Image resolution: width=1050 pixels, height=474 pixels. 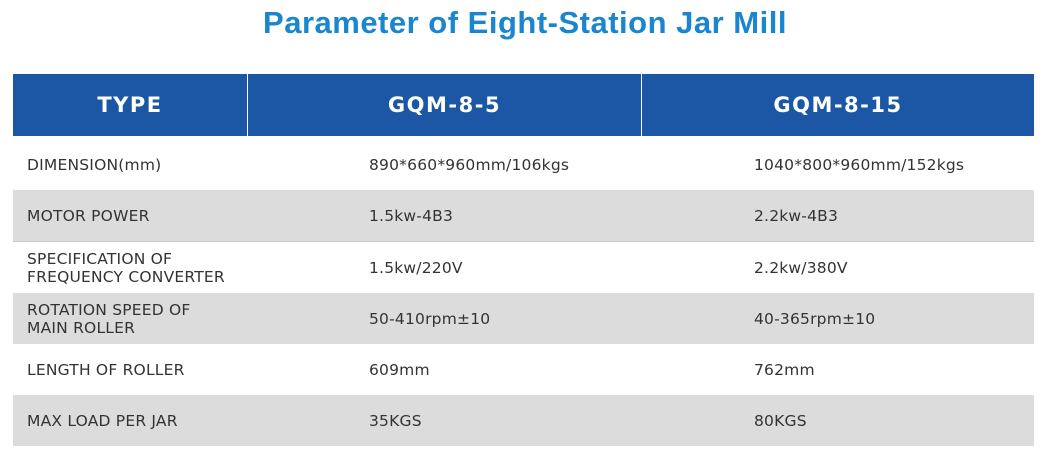 What do you see at coordinates (837, 164) in the screenshot?
I see `cell-gqm-8-15: 1040*800*960mm/152kgs` at bounding box center [837, 164].